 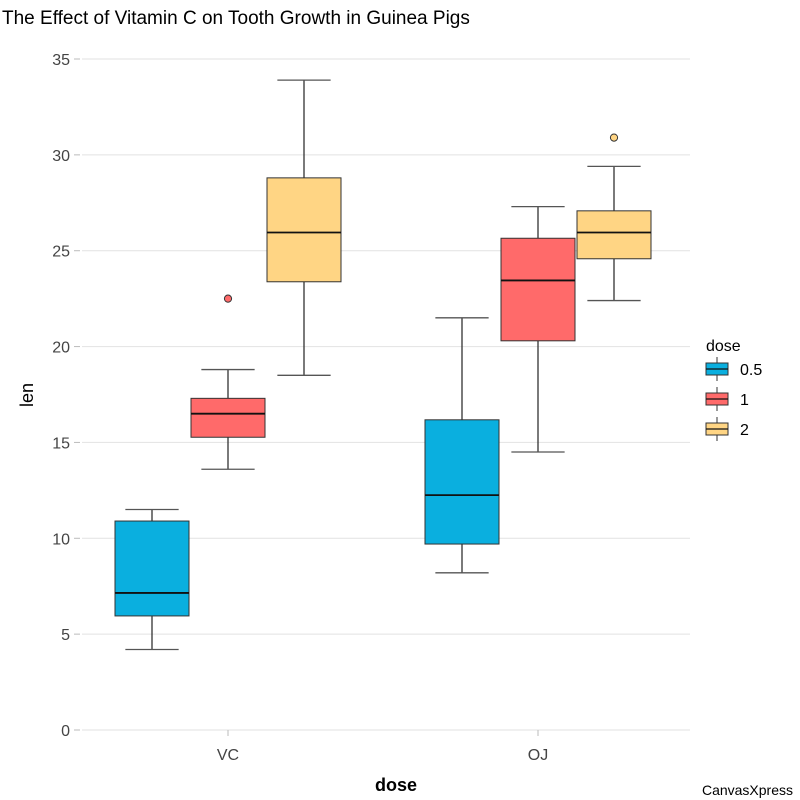 I want to click on x-tick-label: OJ, so click(x=538, y=755).